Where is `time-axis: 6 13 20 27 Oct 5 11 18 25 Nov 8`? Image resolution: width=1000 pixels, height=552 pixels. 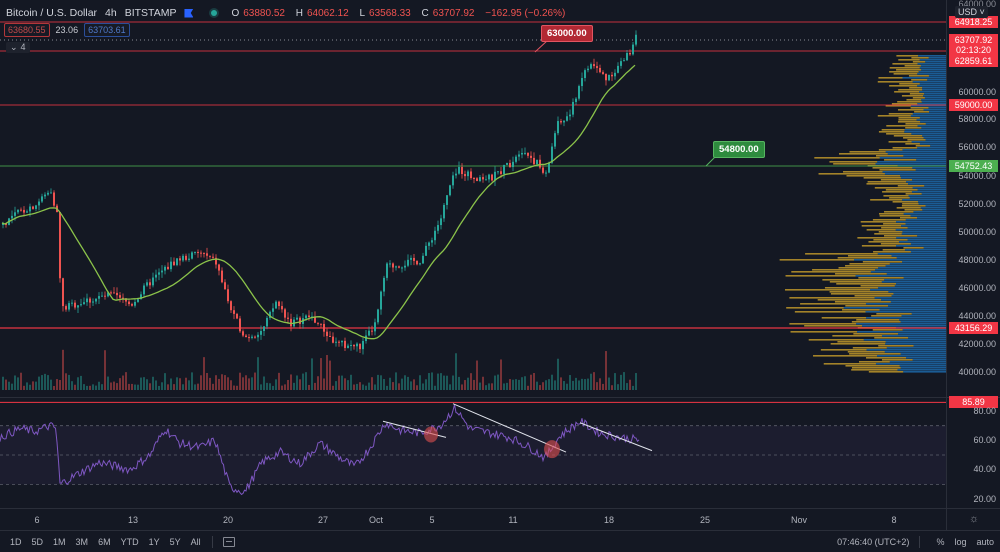
time-axis: 6 13 20 27 Oct 5 11 18 25 Nov 8 is located at coordinates (473, 519).